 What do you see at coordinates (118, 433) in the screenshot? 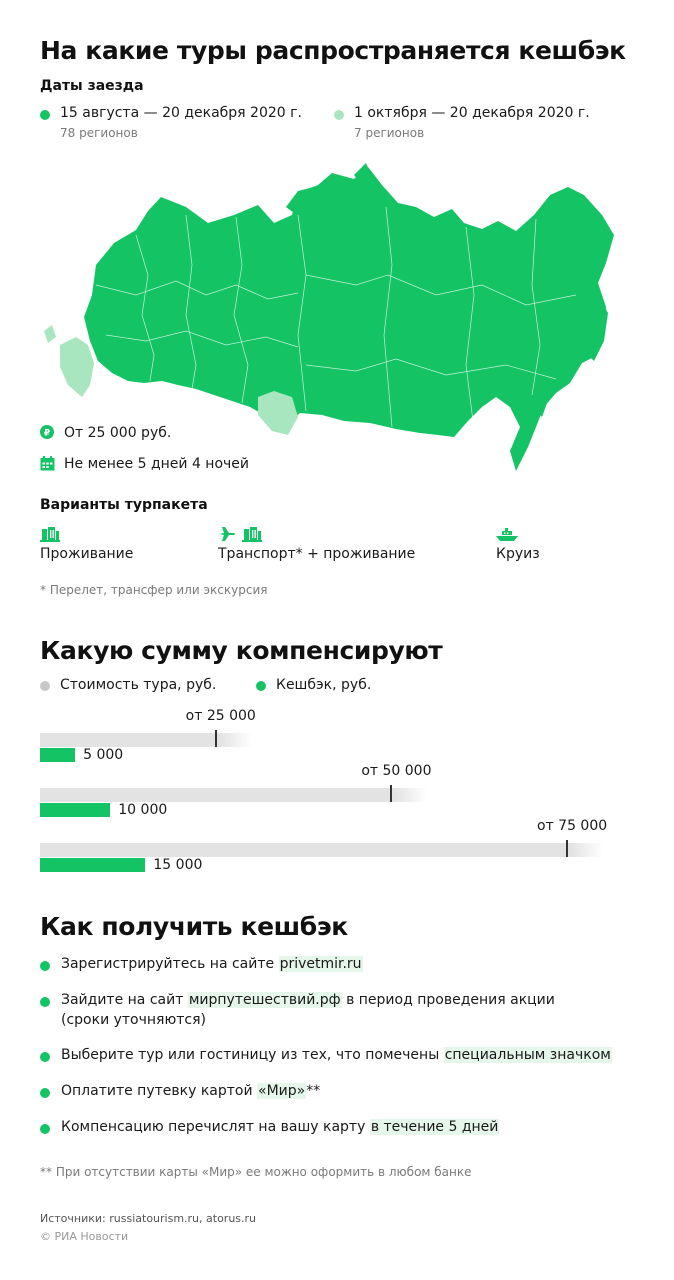
I see `min-price-text: От 25 000 руб.` at bounding box center [118, 433].